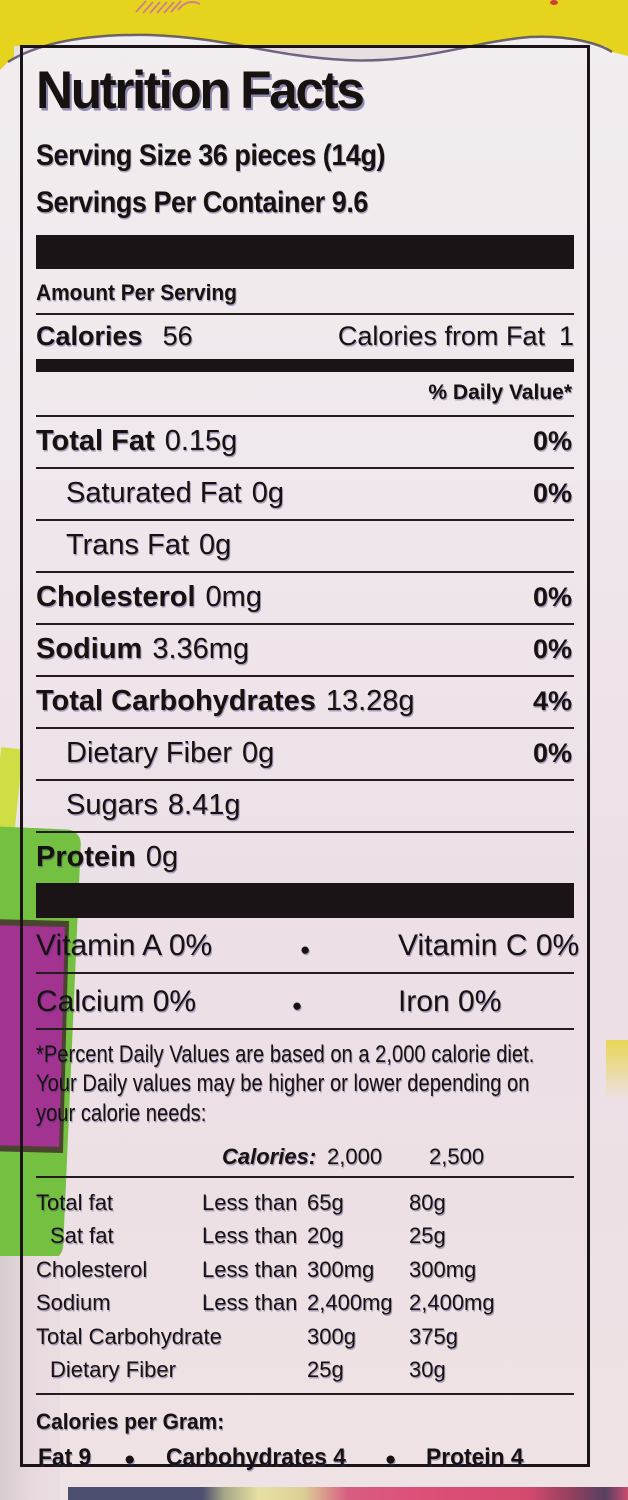  What do you see at coordinates (310, 48) in the screenshot?
I see `bag-crease-line` at bounding box center [310, 48].